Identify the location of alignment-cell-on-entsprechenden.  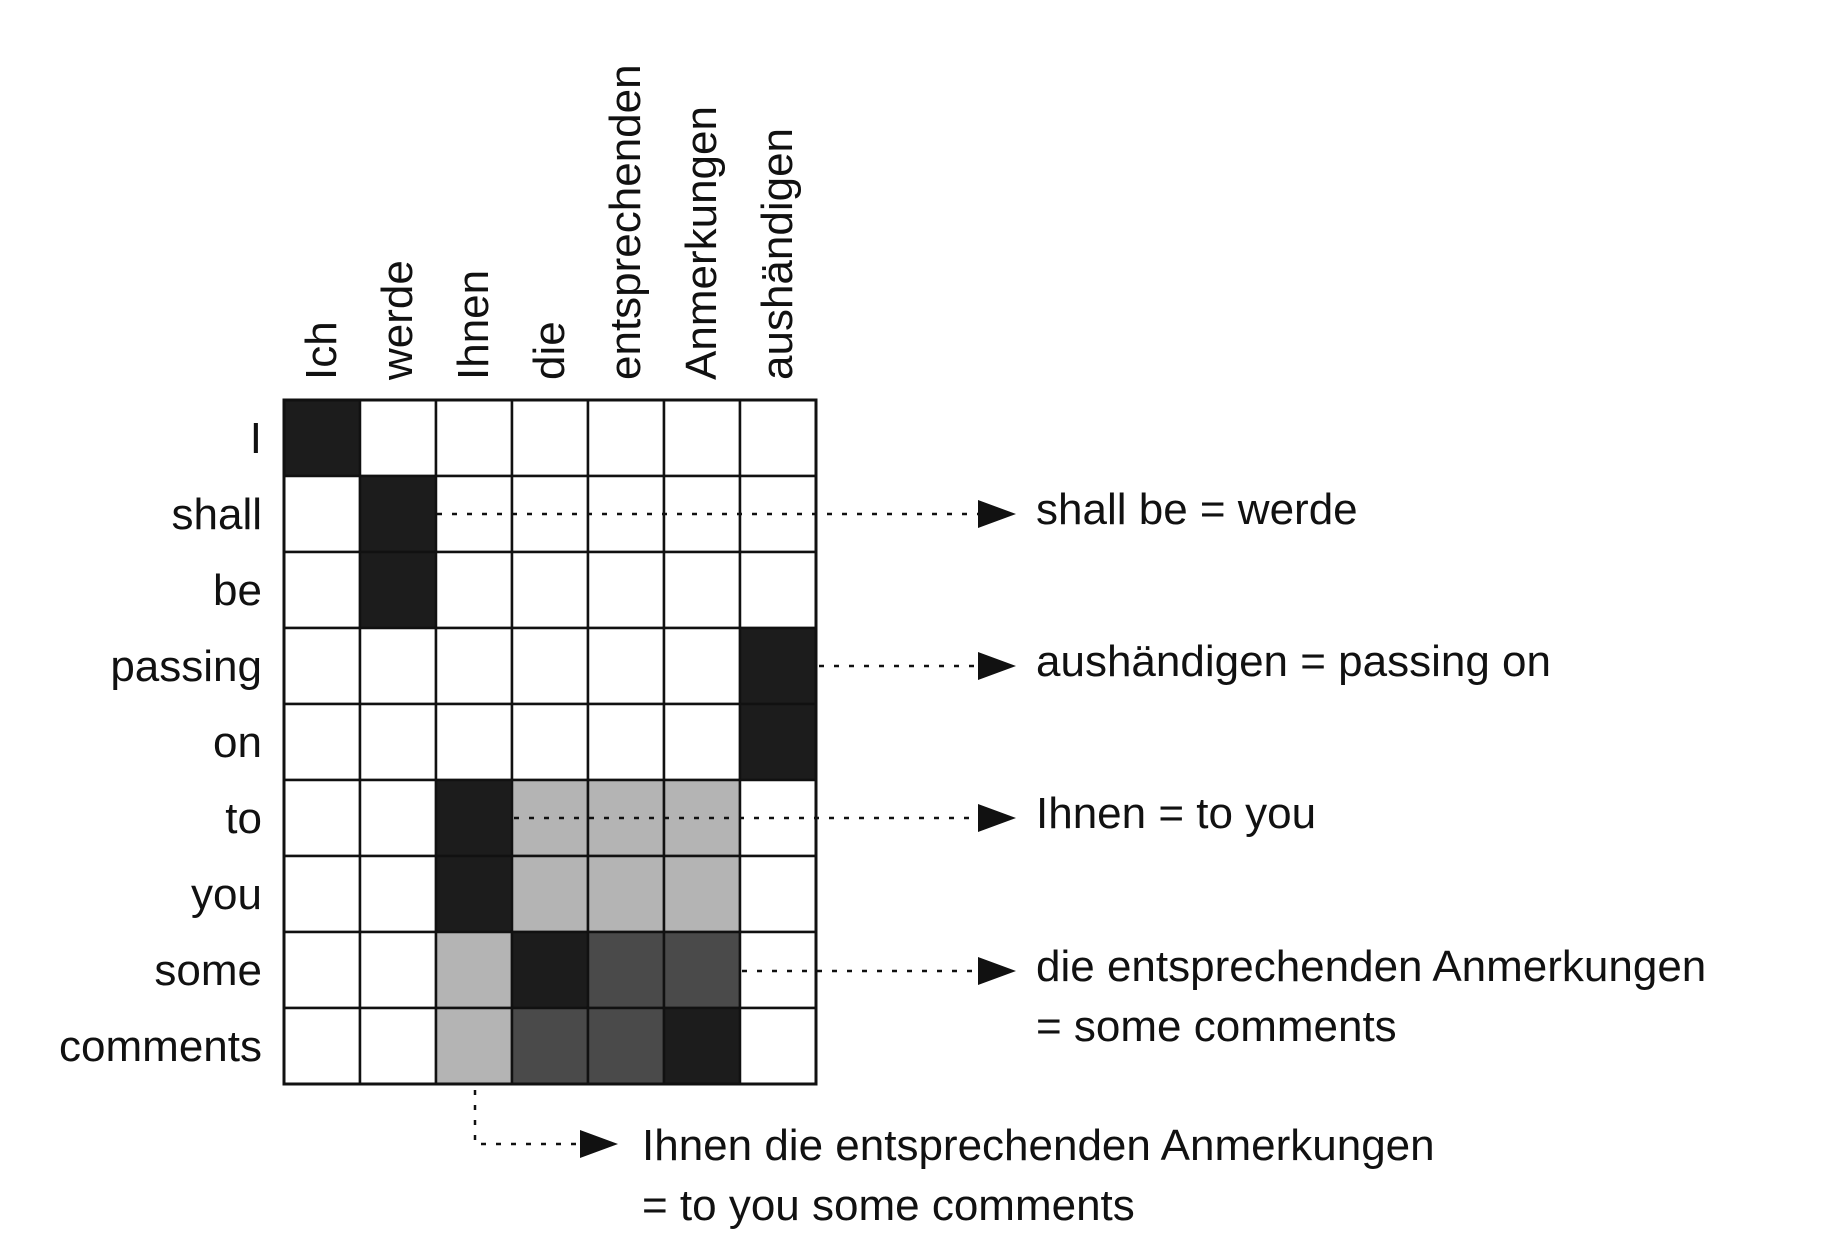
(626, 742).